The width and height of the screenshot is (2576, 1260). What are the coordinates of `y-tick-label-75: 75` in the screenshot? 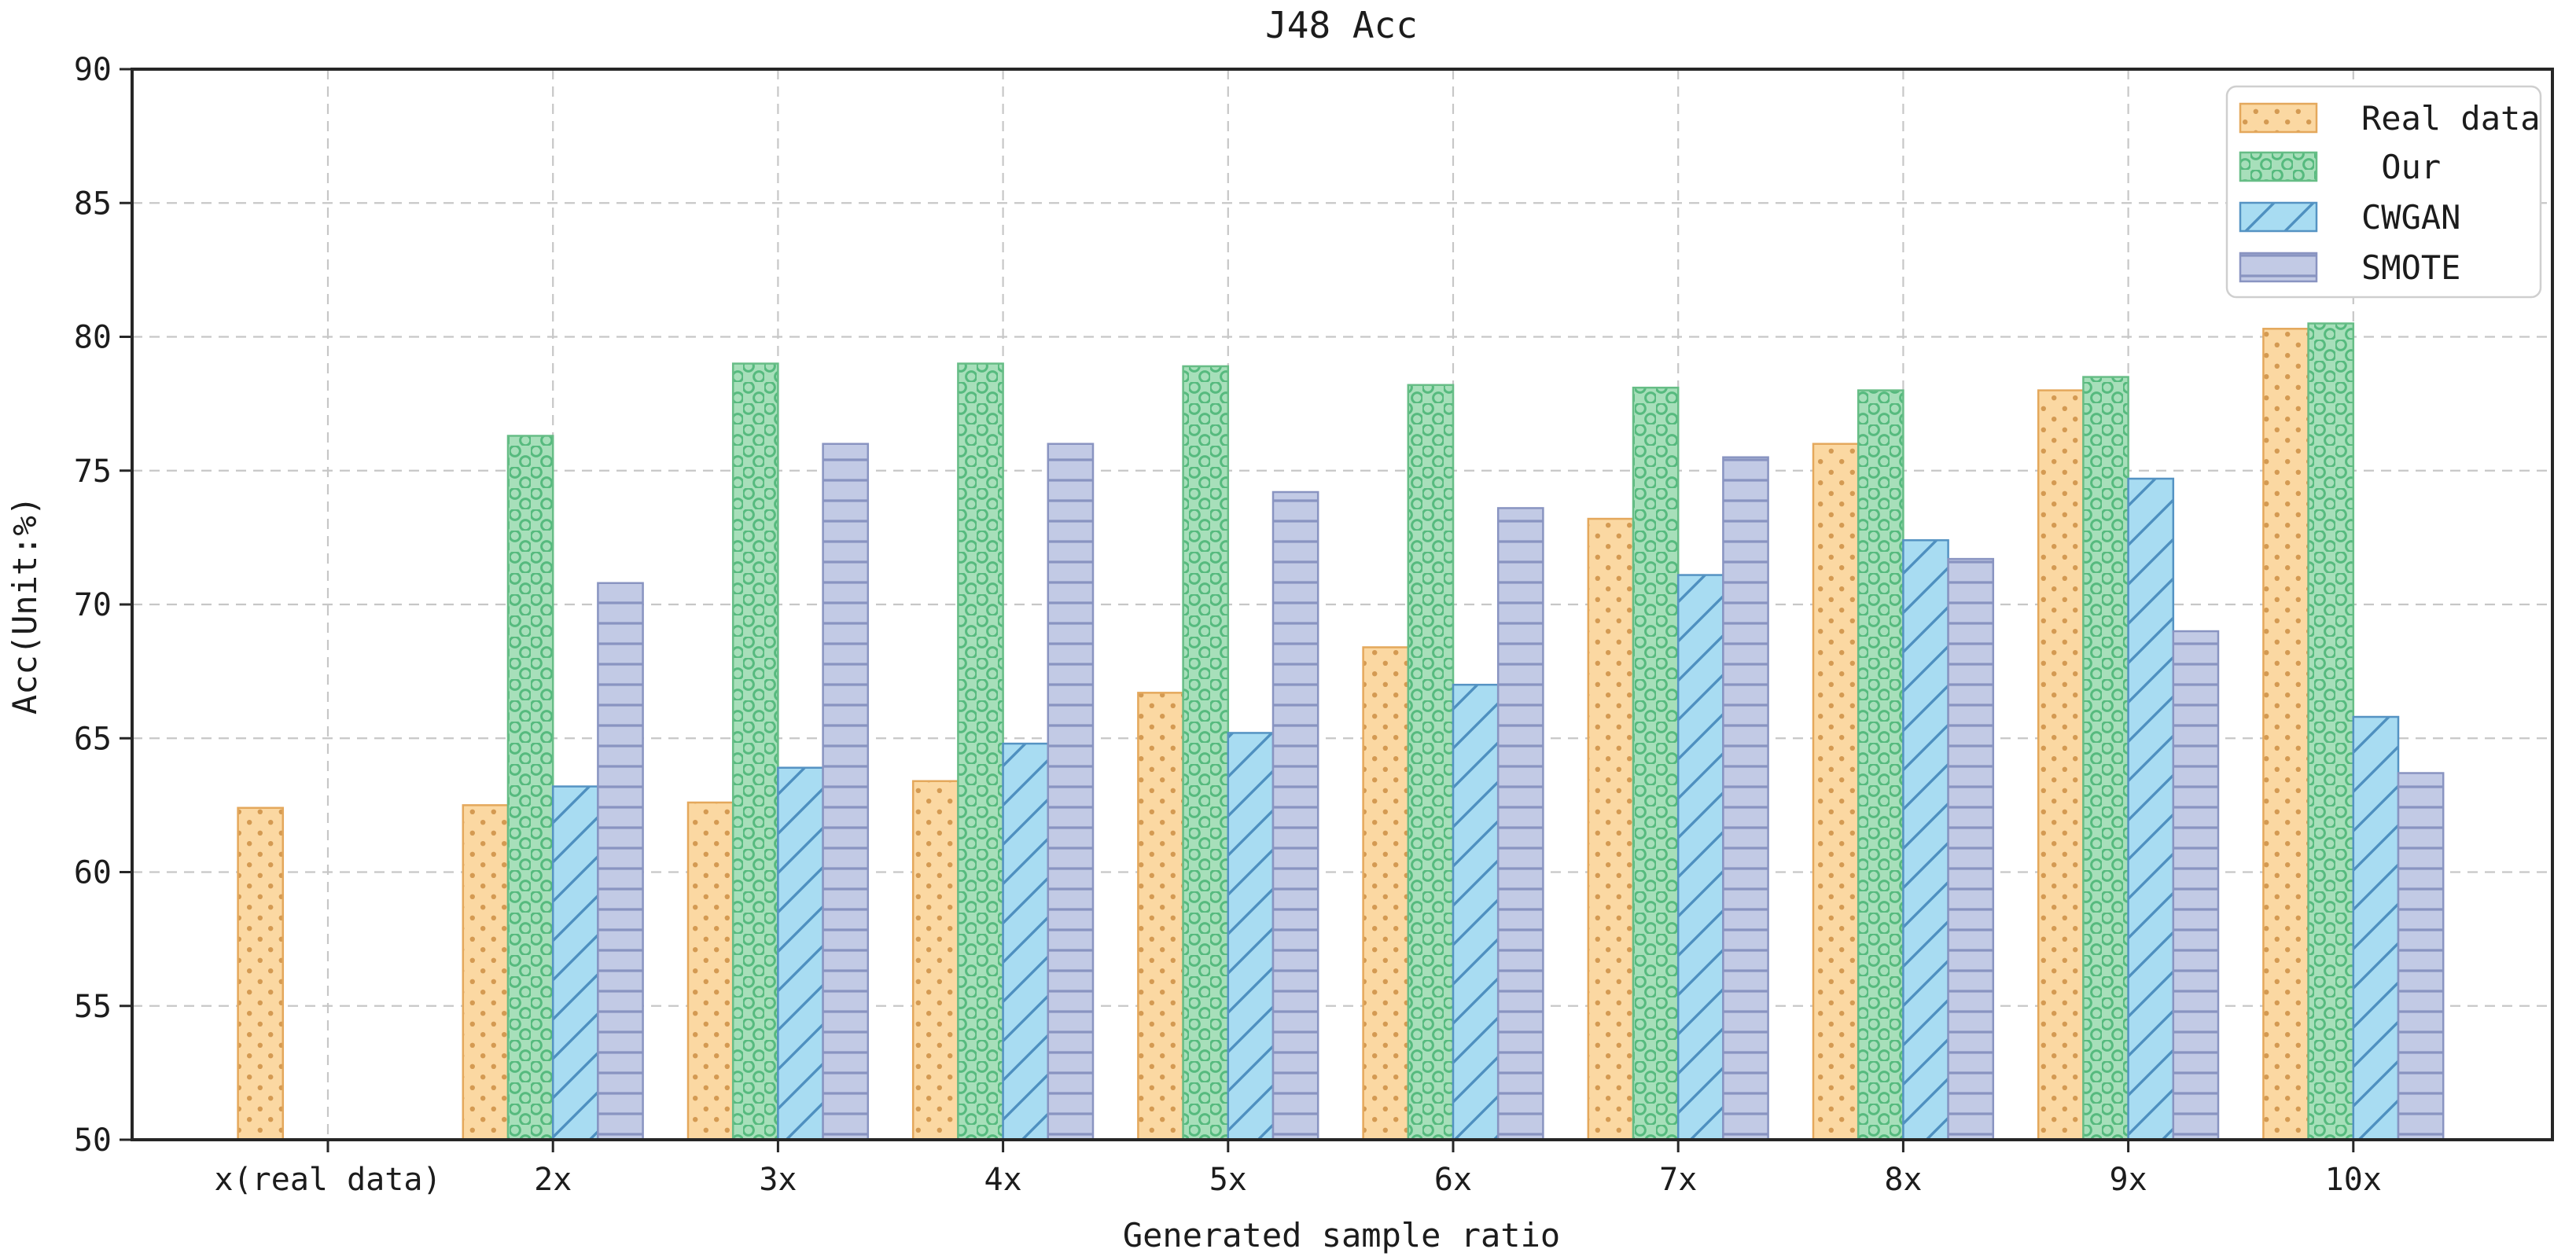 It's located at (93, 472).